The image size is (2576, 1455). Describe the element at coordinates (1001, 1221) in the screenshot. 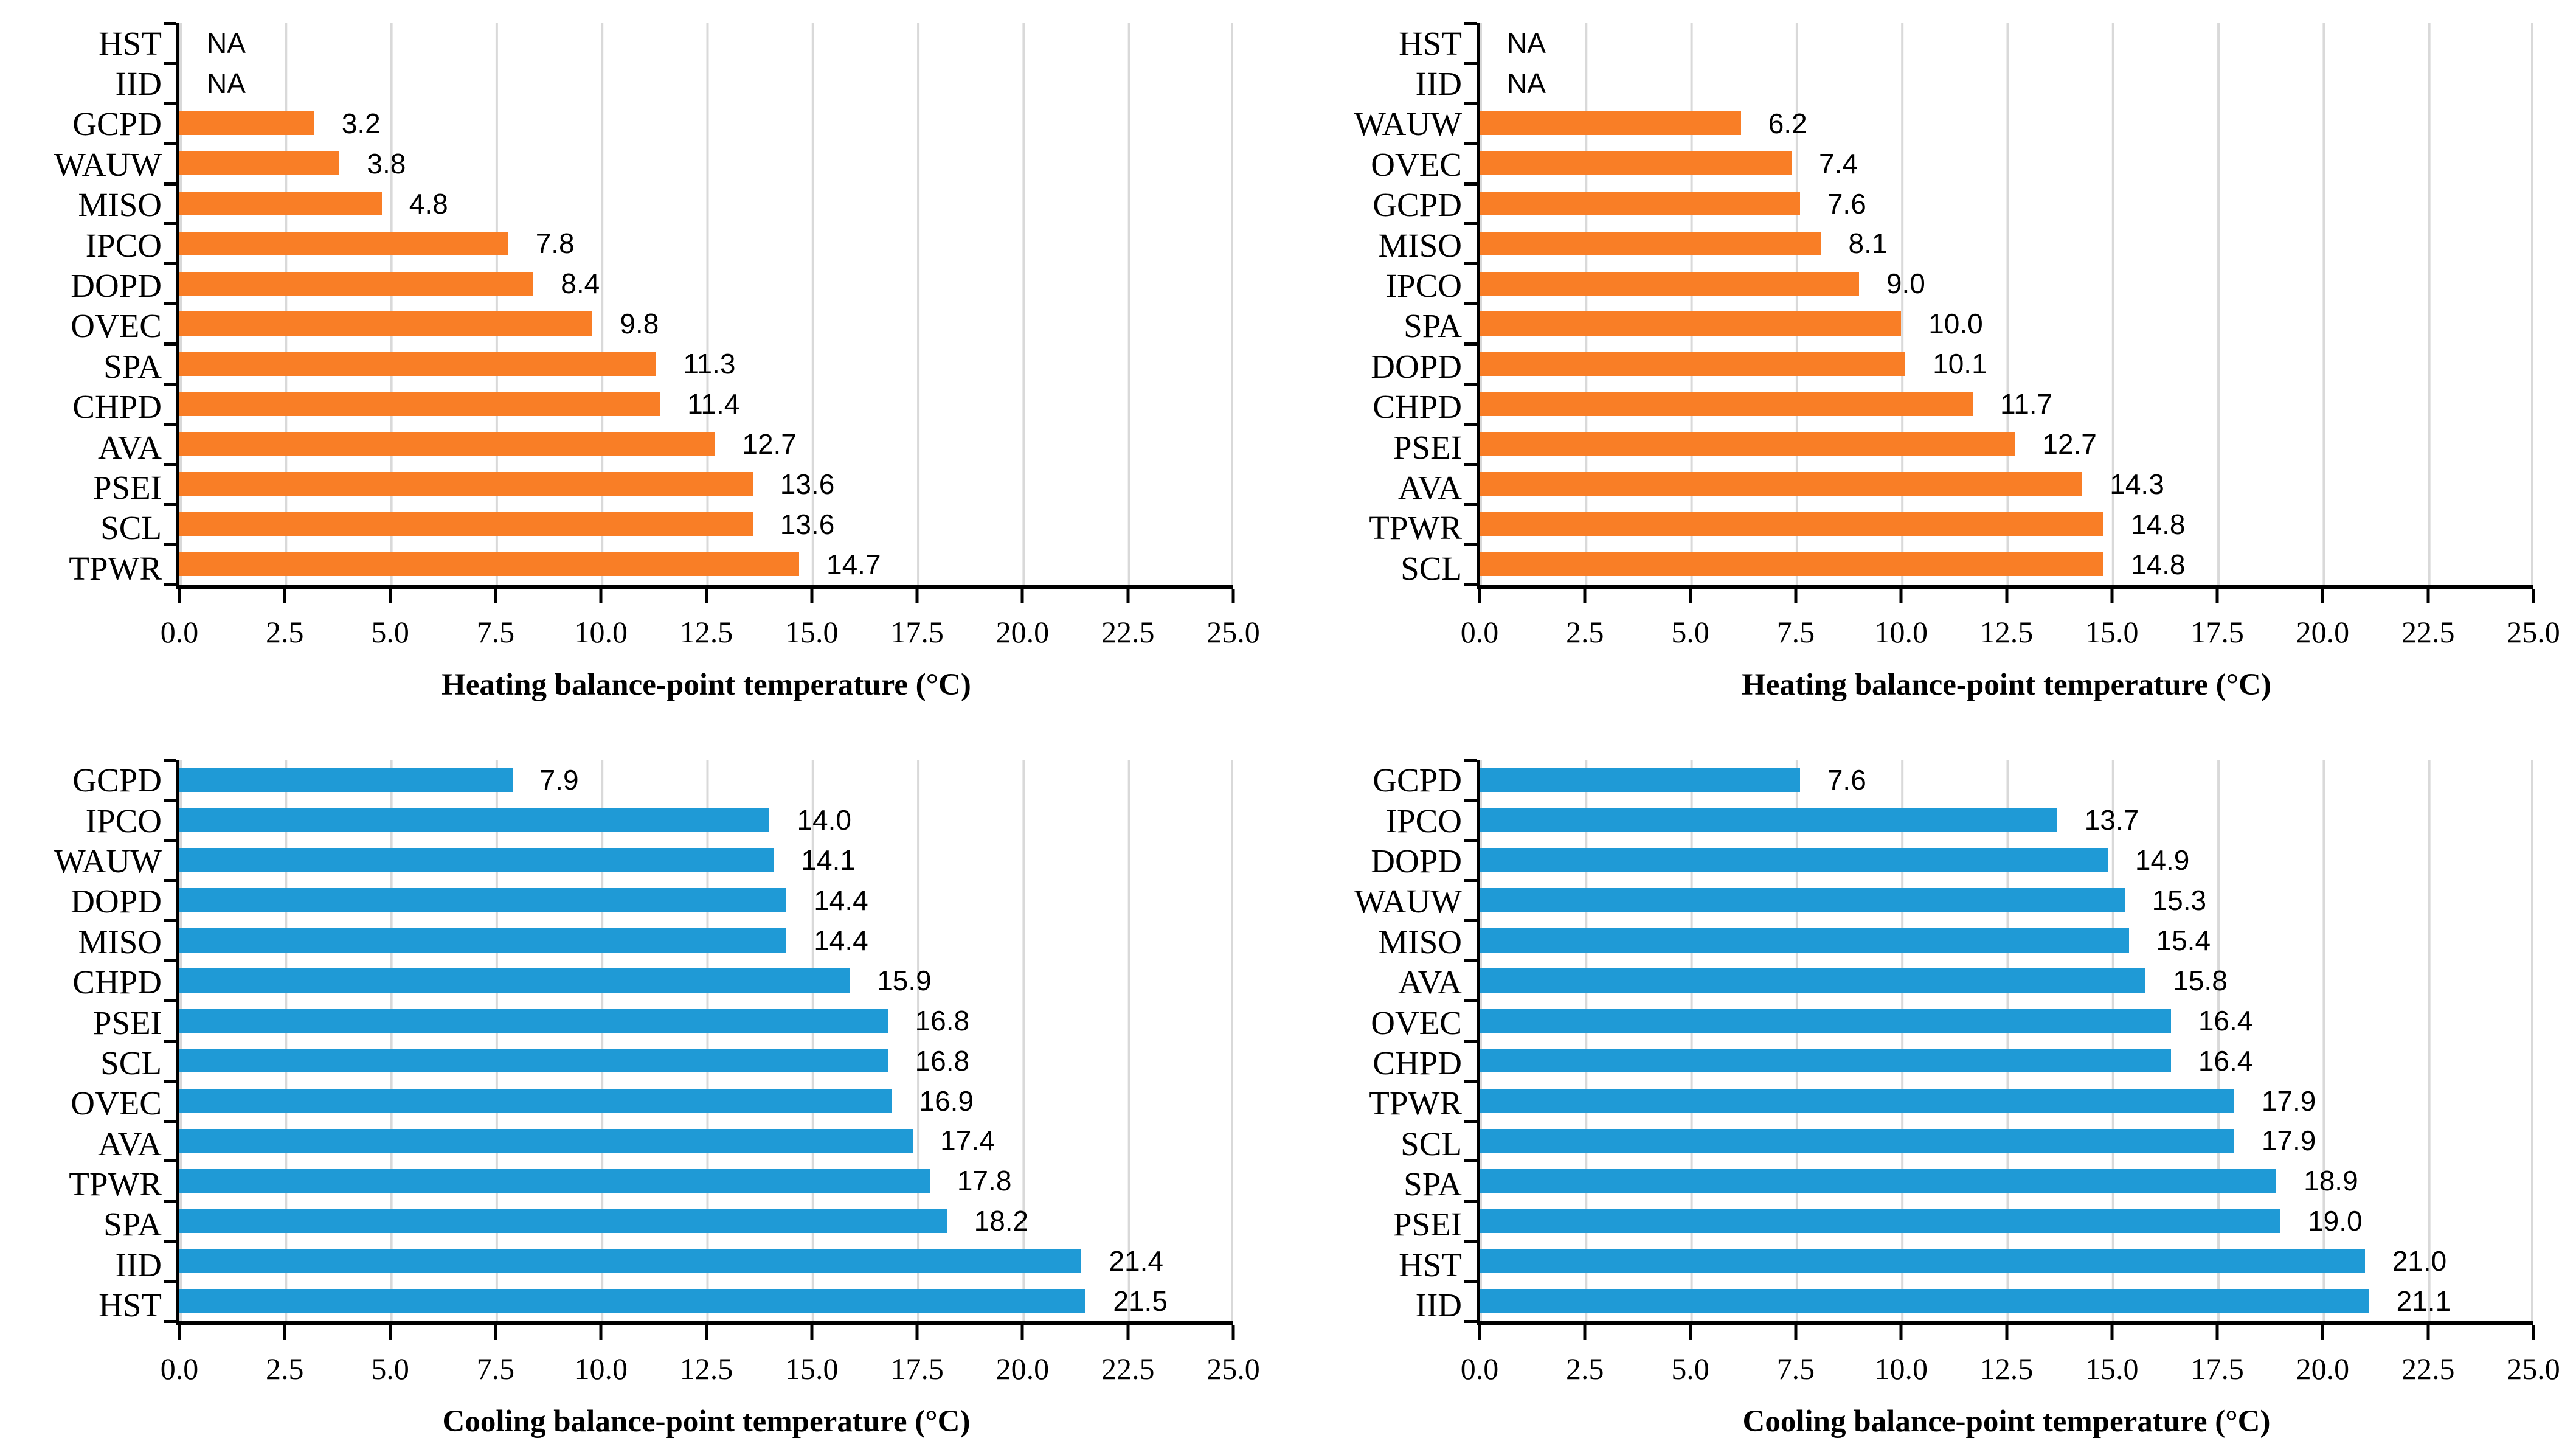

I see `value-label: 18.2` at that location.